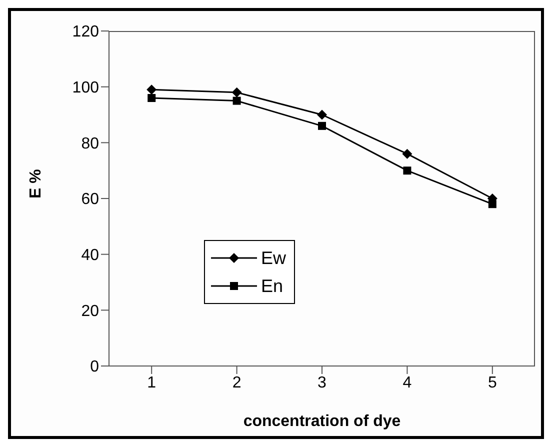  What do you see at coordinates (322, 421) in the screenshot?
I see `x-axis-title: concentration of dye` at bounding box center [322, 421].